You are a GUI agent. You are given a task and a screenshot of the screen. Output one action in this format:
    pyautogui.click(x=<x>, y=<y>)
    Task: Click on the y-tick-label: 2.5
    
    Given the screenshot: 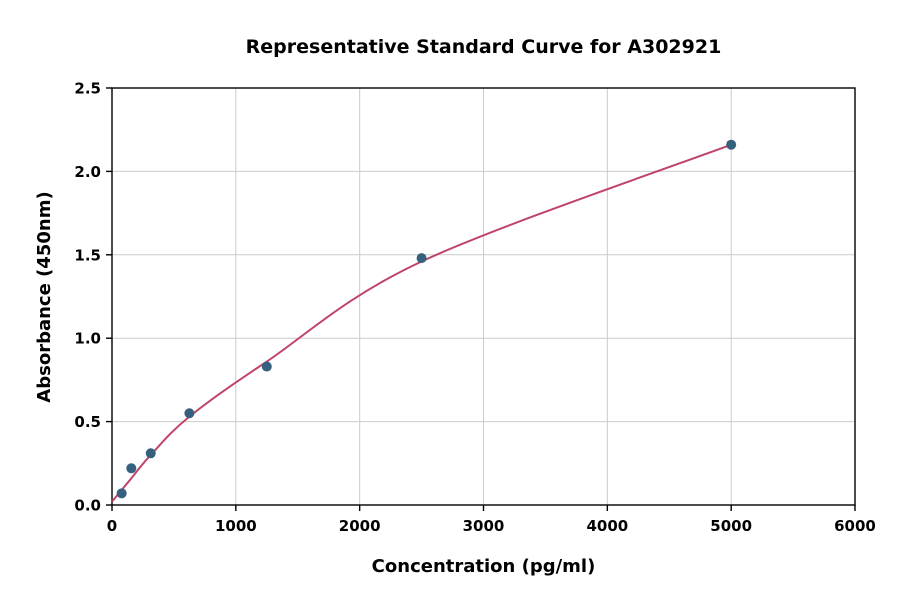 What is the action you would take?
    pyautogui.click(x=87, y=89)
    